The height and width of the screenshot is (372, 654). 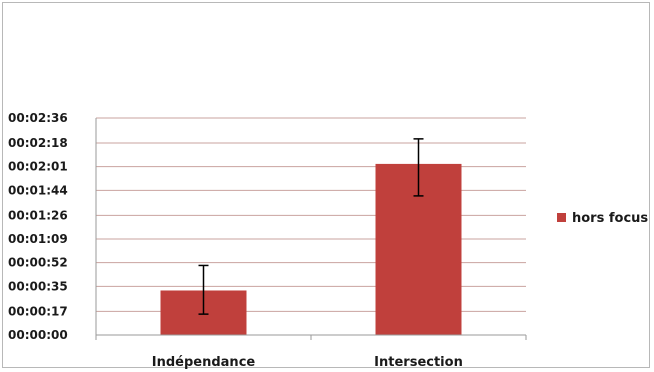 I want to click on legend-label: hors focus, so click(x=610, y=218).